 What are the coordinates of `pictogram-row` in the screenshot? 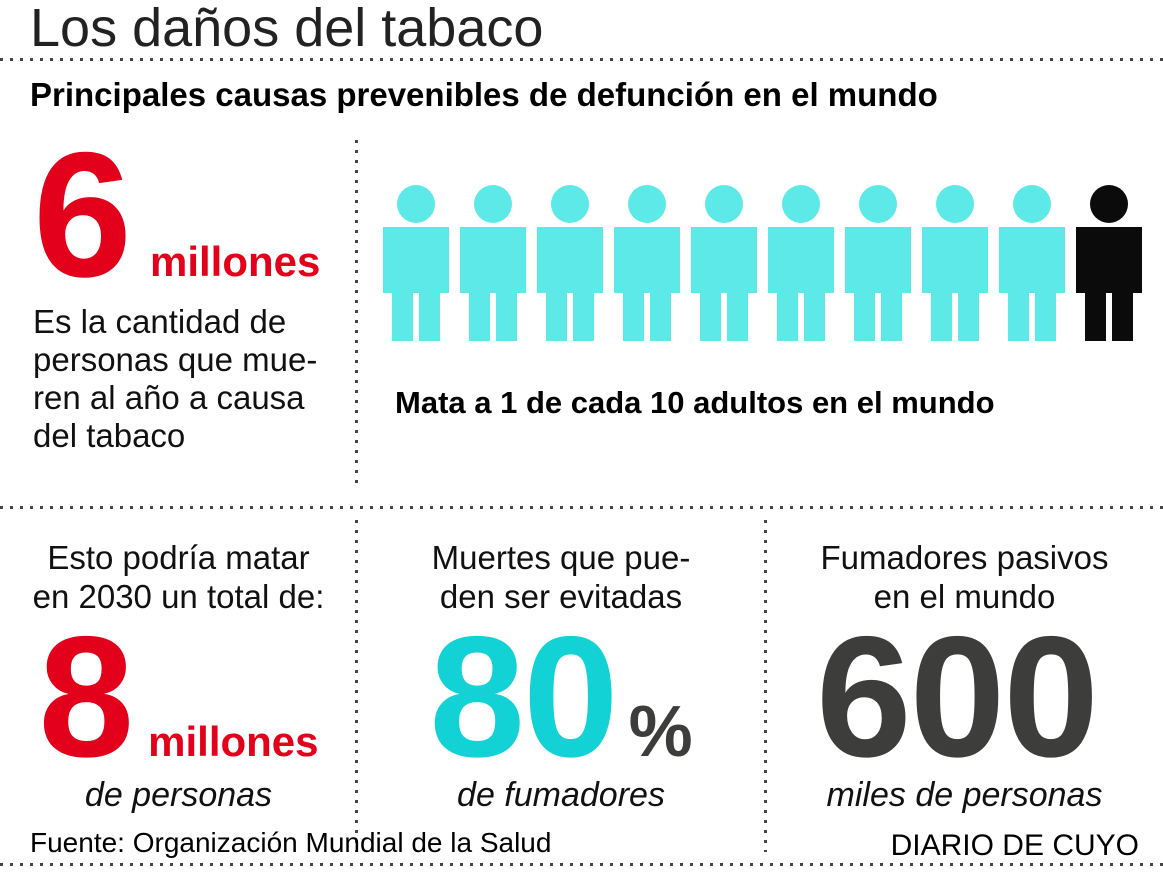 It's located at (762, 263).